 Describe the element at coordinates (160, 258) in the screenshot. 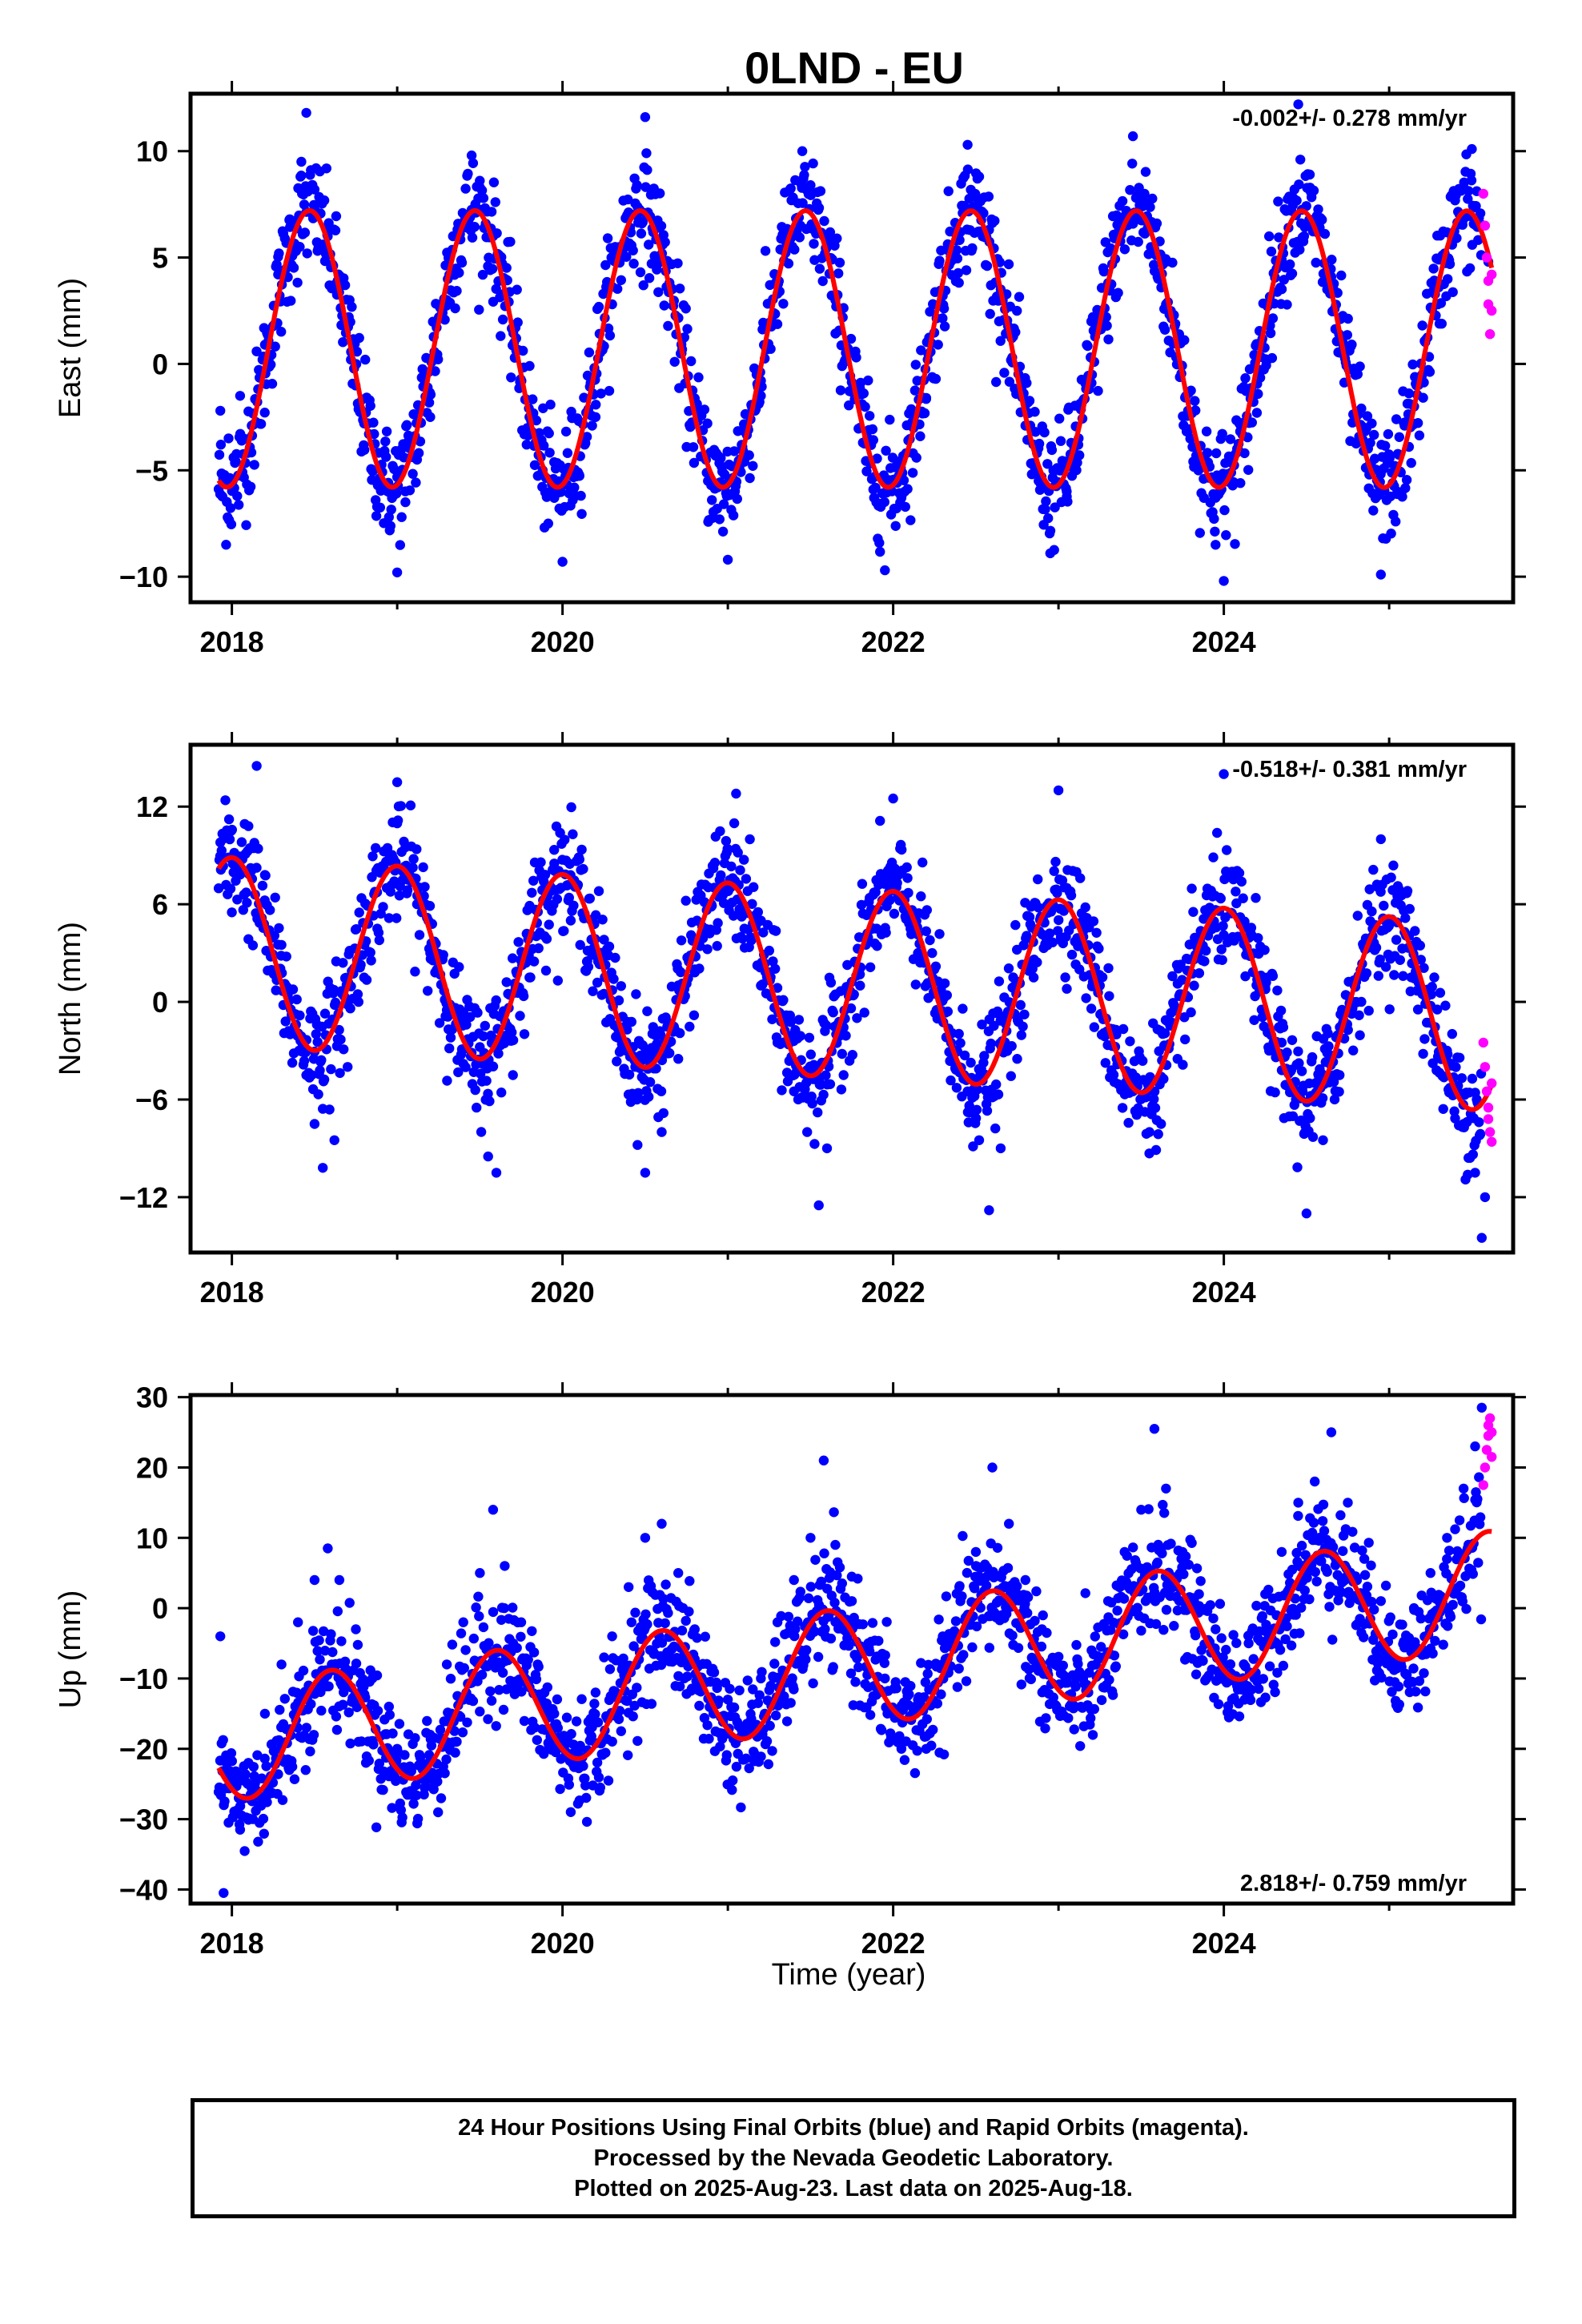

I see `east-y-tick-label: 5` at that location.